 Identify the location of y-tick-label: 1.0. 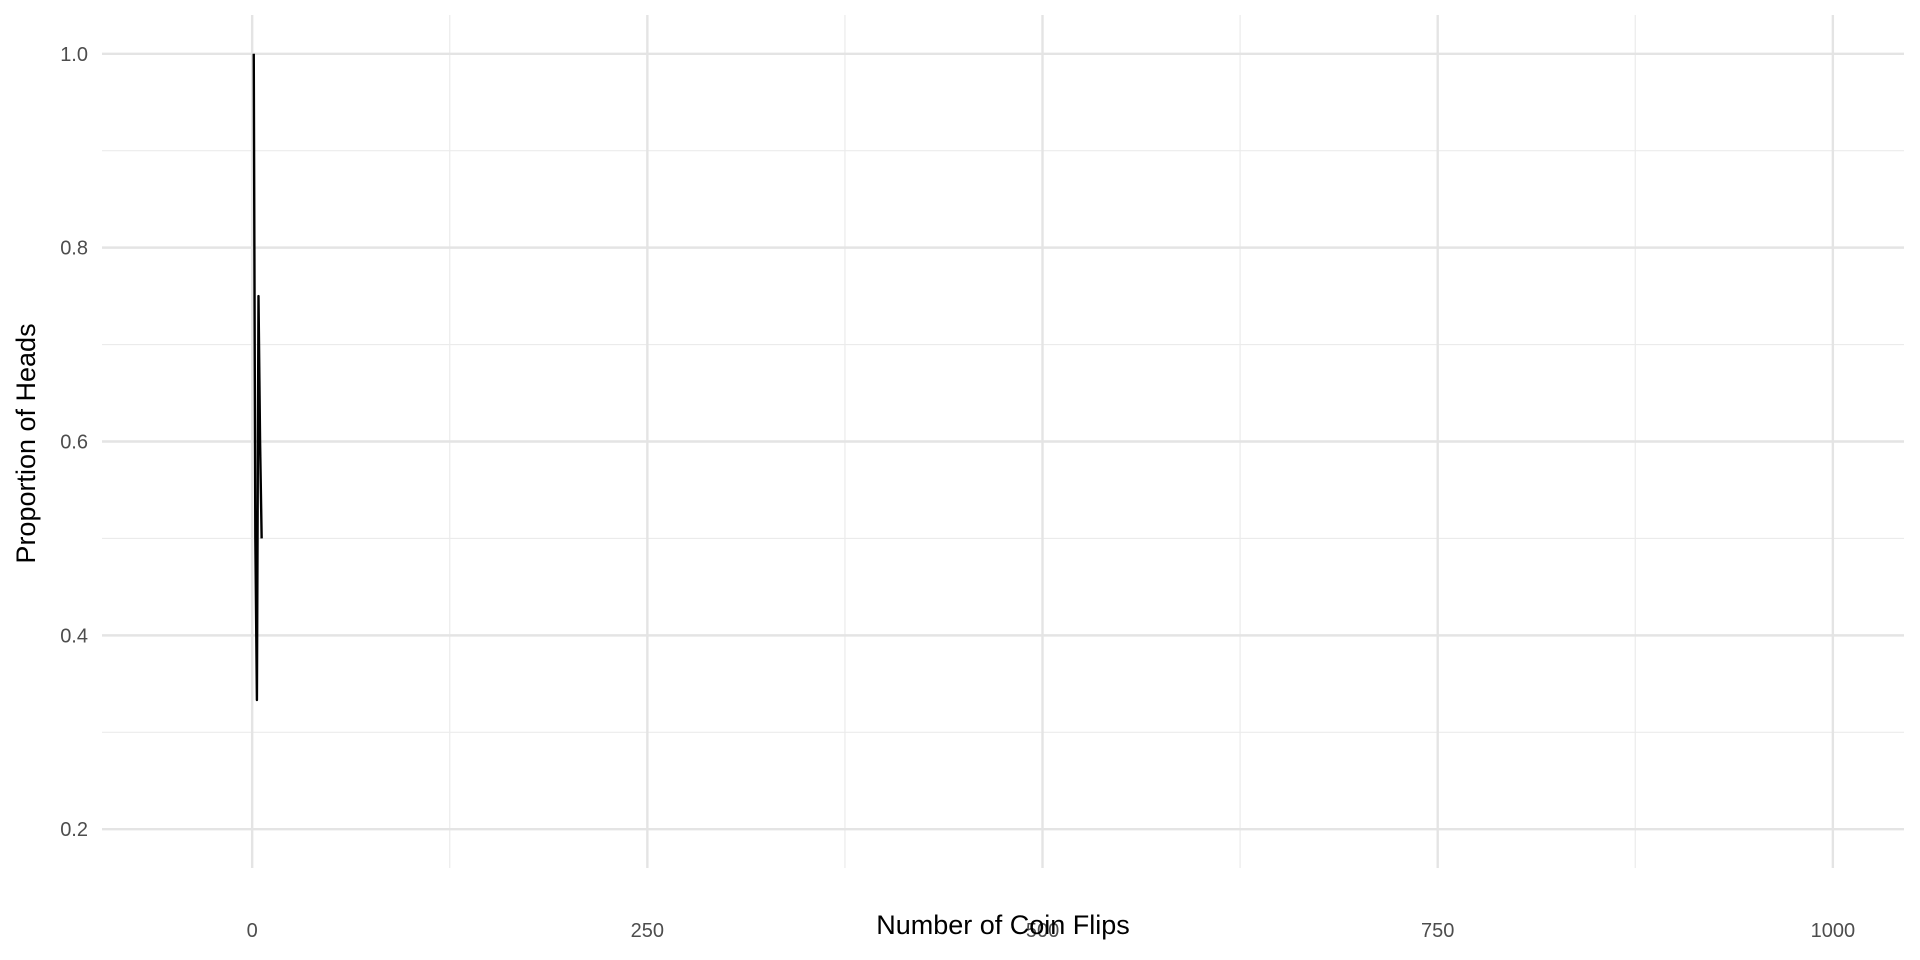
(74, 55).